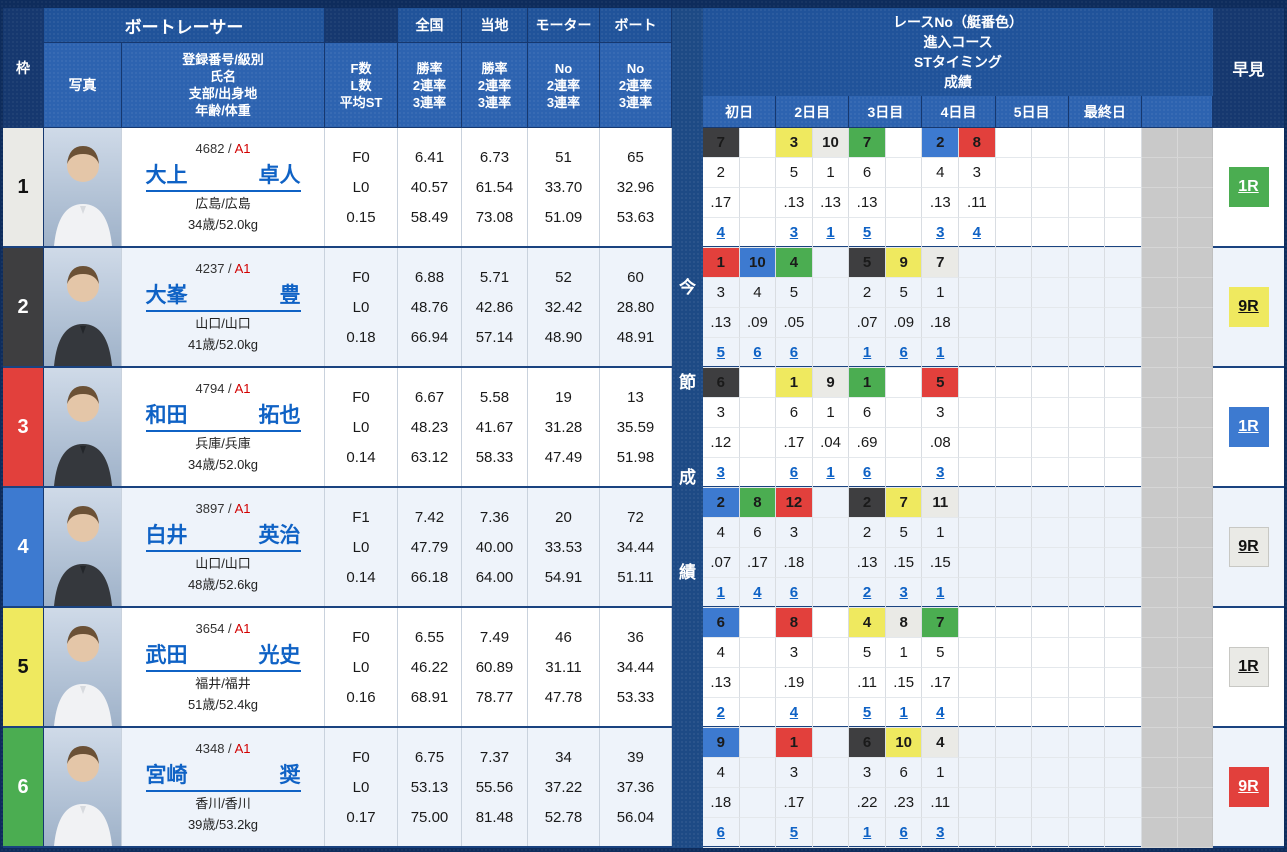  I want to click on fl-stats: F0 L0 0.16, so click(361, 667).